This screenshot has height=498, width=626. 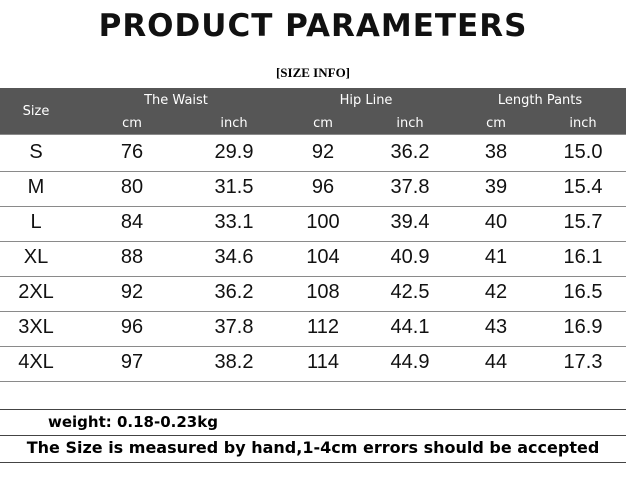 What do you see at coordinates (234, 152) in the screenshot?
I see `cell: 29.9` at bounding box center [234, 152].